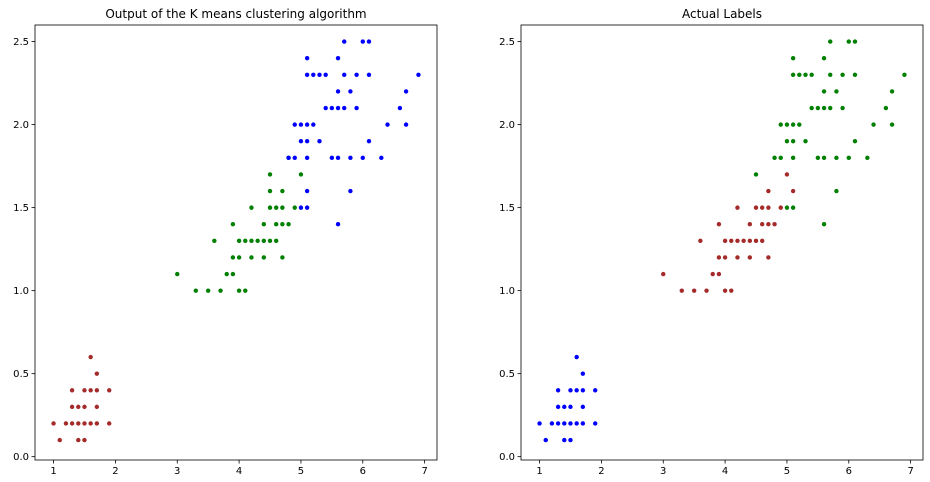 This screenshot has height=482, width=930. Describe the element at coordinates (363, 471) in the screenshot. I see `x-tick-label: 6` at that location.